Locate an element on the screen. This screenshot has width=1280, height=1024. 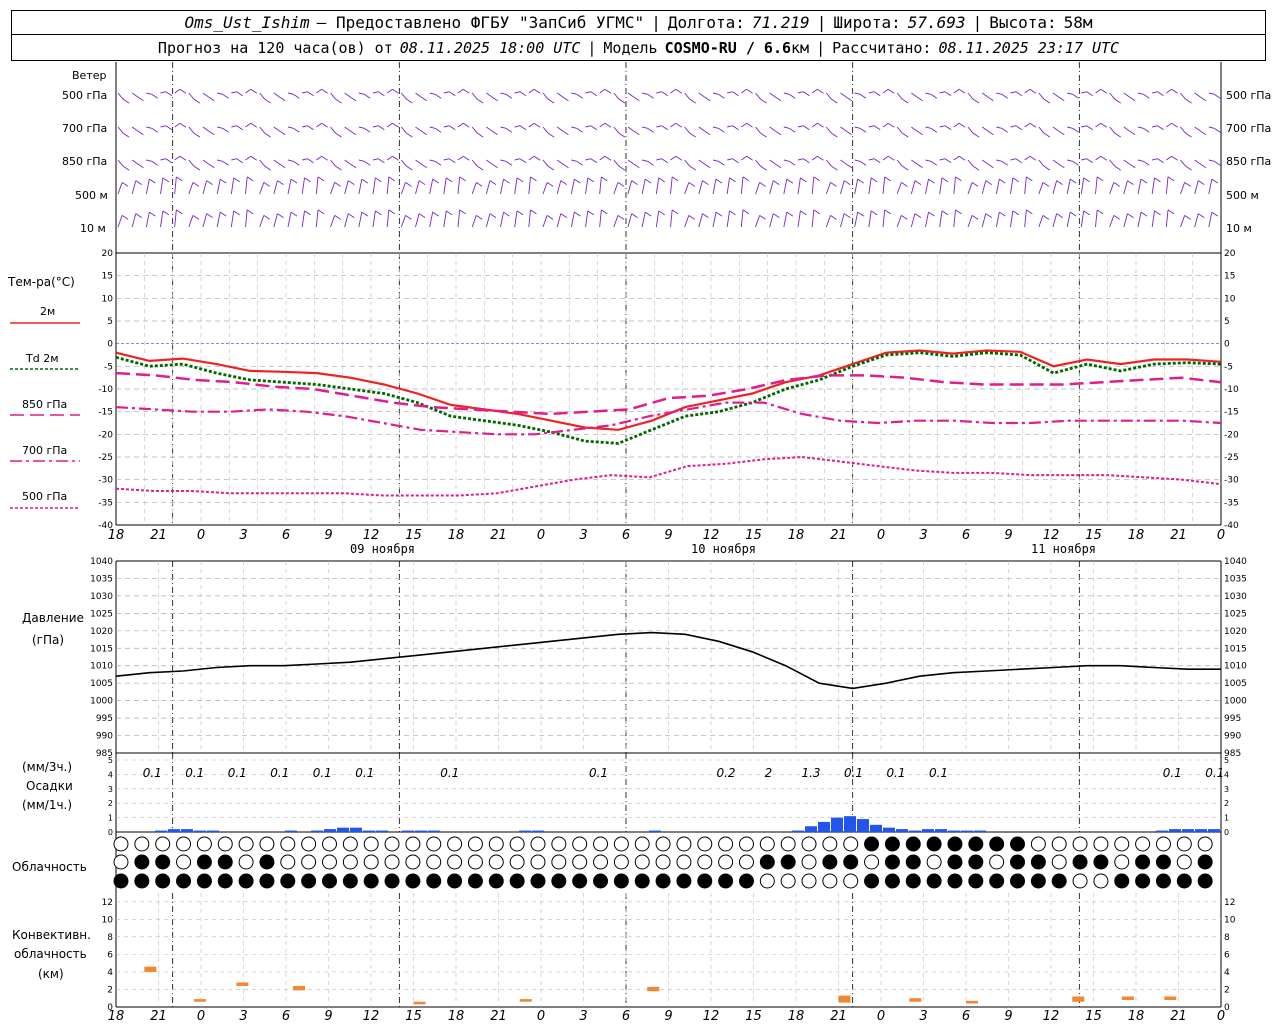
wind-level-500m-right: 500 м is located at coordinates (1242, 195).